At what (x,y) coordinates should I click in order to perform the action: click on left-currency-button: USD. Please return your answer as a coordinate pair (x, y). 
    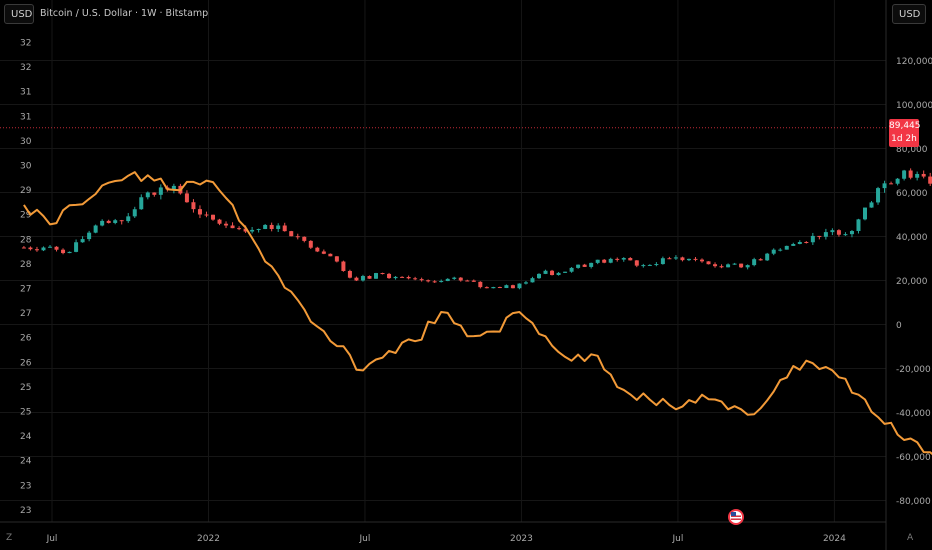
    Looking at the image, I should click on (19, 14).